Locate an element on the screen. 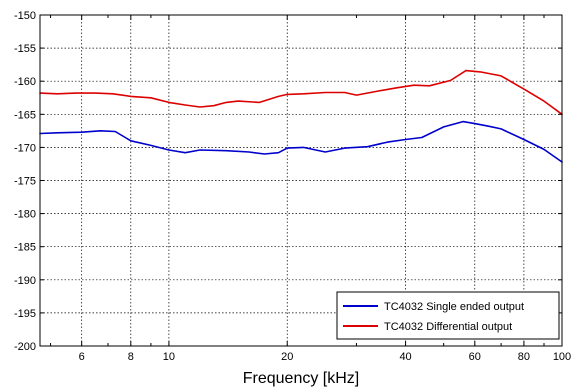 This screenshot has width=573, height=388. x-tick-label: 6 is located at coordinates (82, 357).